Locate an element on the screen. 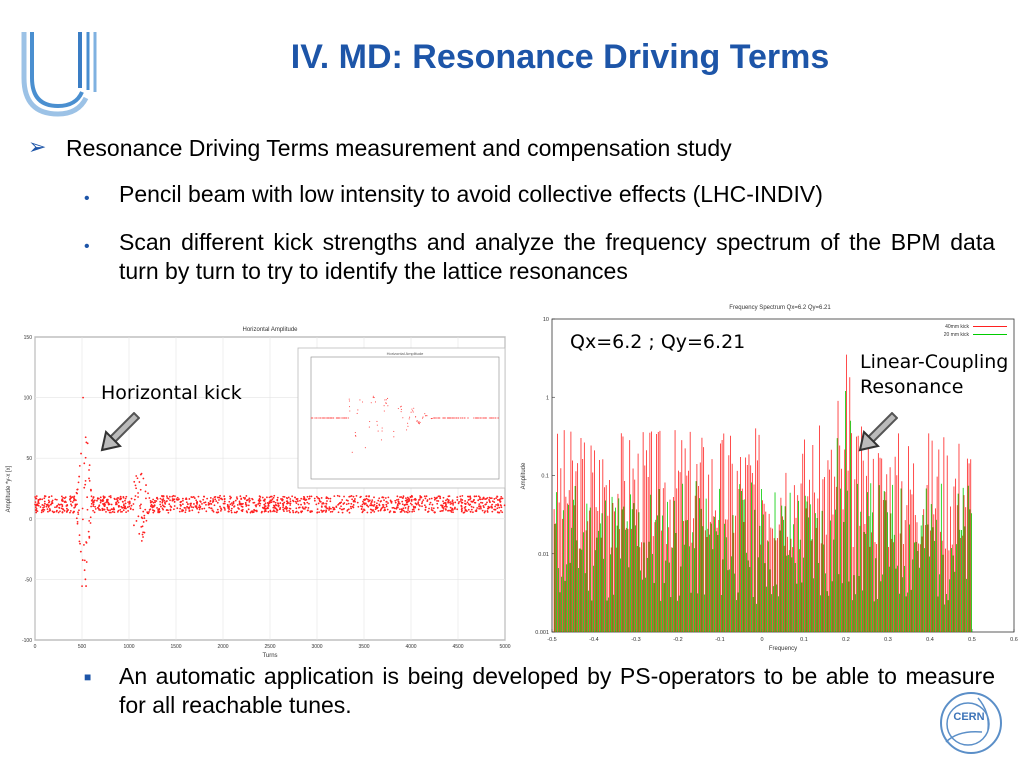  x-tick-label: -0.1 is located at coordinates (719, 640).